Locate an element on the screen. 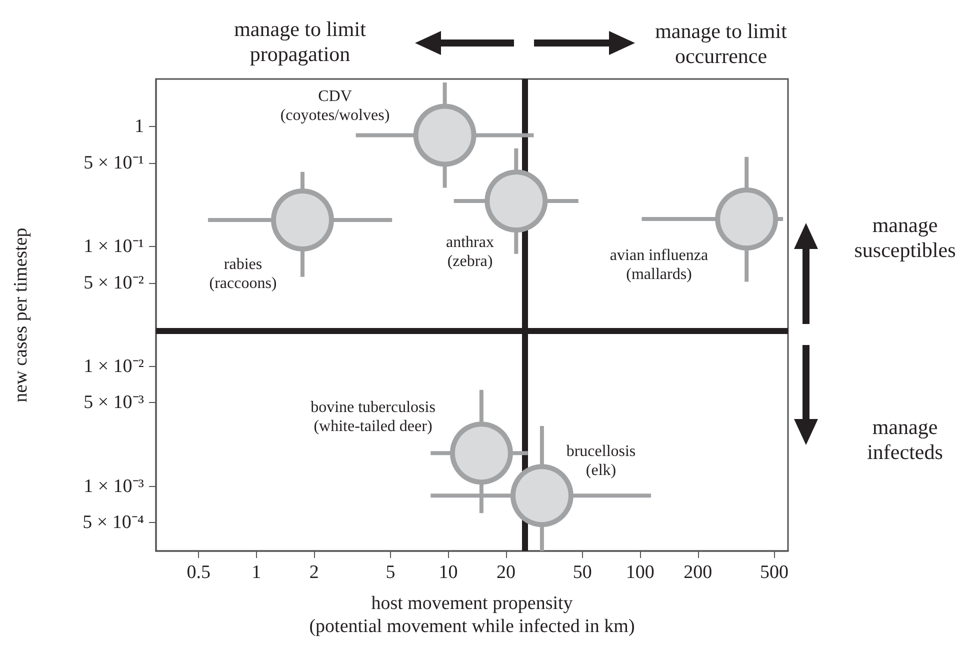  x-tick-label: 10 is located at coordinates (448, 572).